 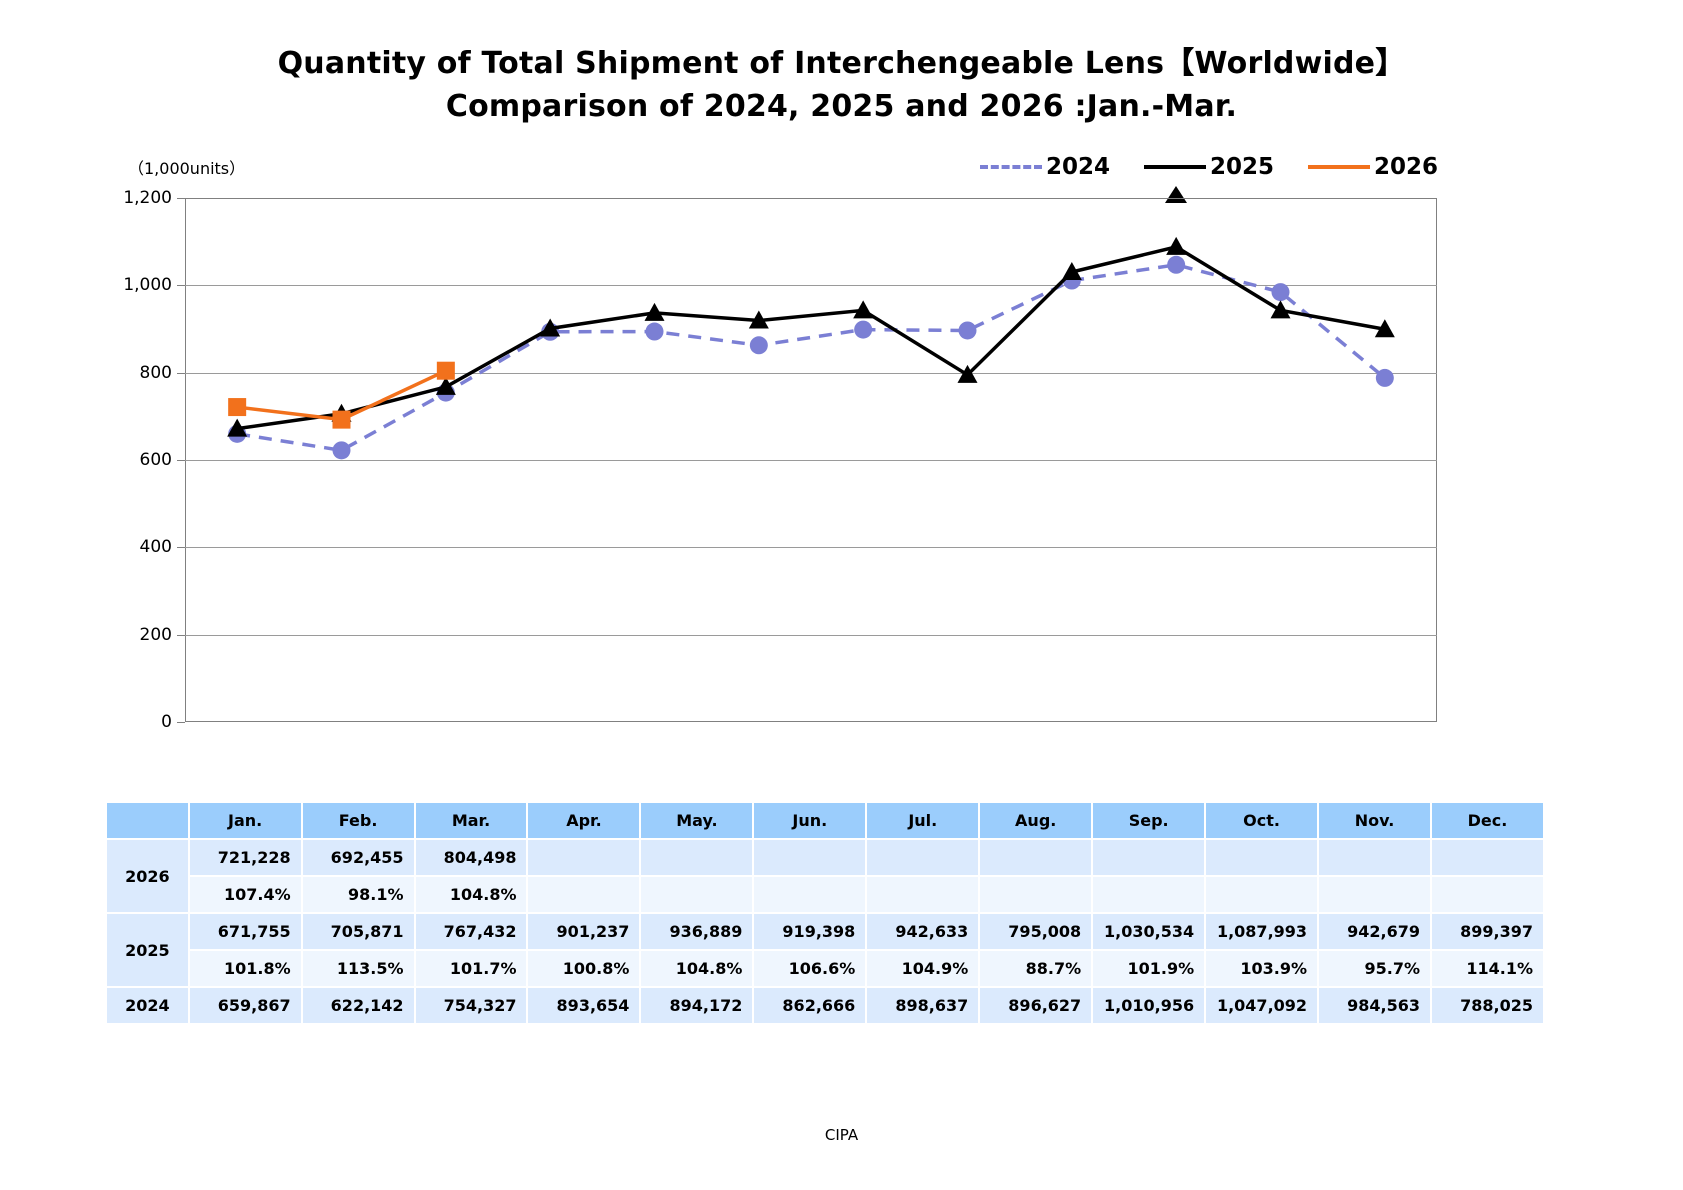 I want to click on data-point-2024-Jul., so click(x=863, y=329).